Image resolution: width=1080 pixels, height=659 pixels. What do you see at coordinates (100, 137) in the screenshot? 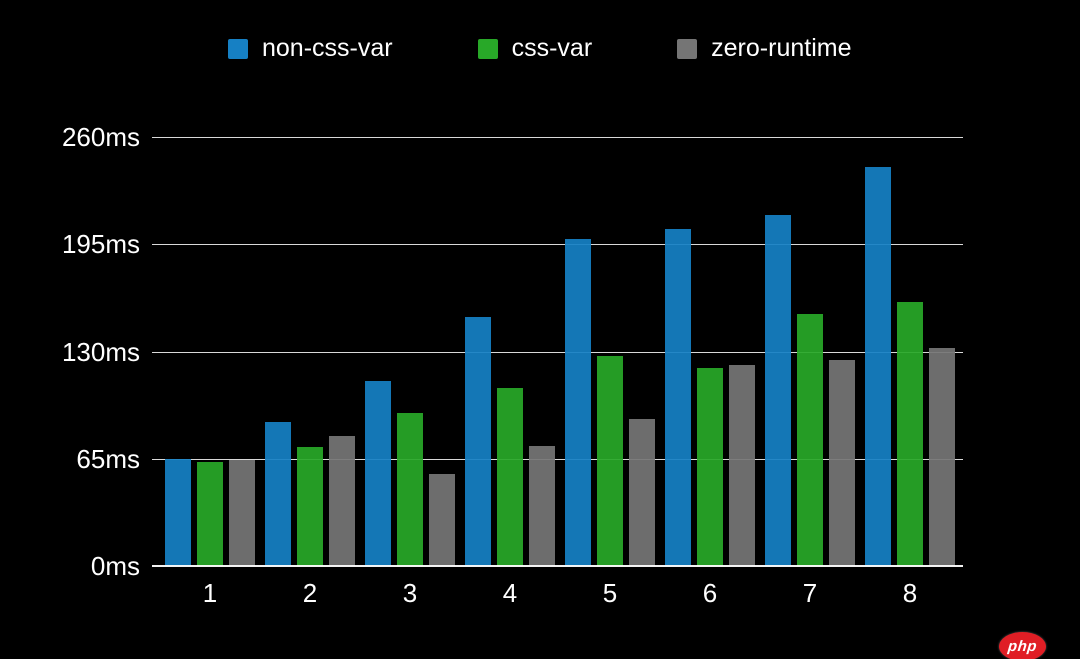
I see `y-tick-label: 260ms` at bounding box center [100, 137].